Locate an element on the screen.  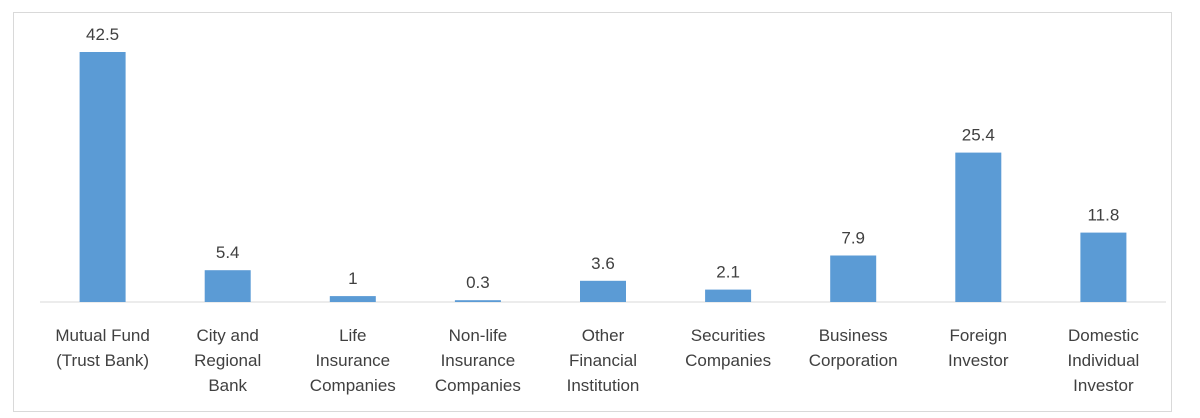
data-label-0: 42.5 is located at coordinates (102, 34).